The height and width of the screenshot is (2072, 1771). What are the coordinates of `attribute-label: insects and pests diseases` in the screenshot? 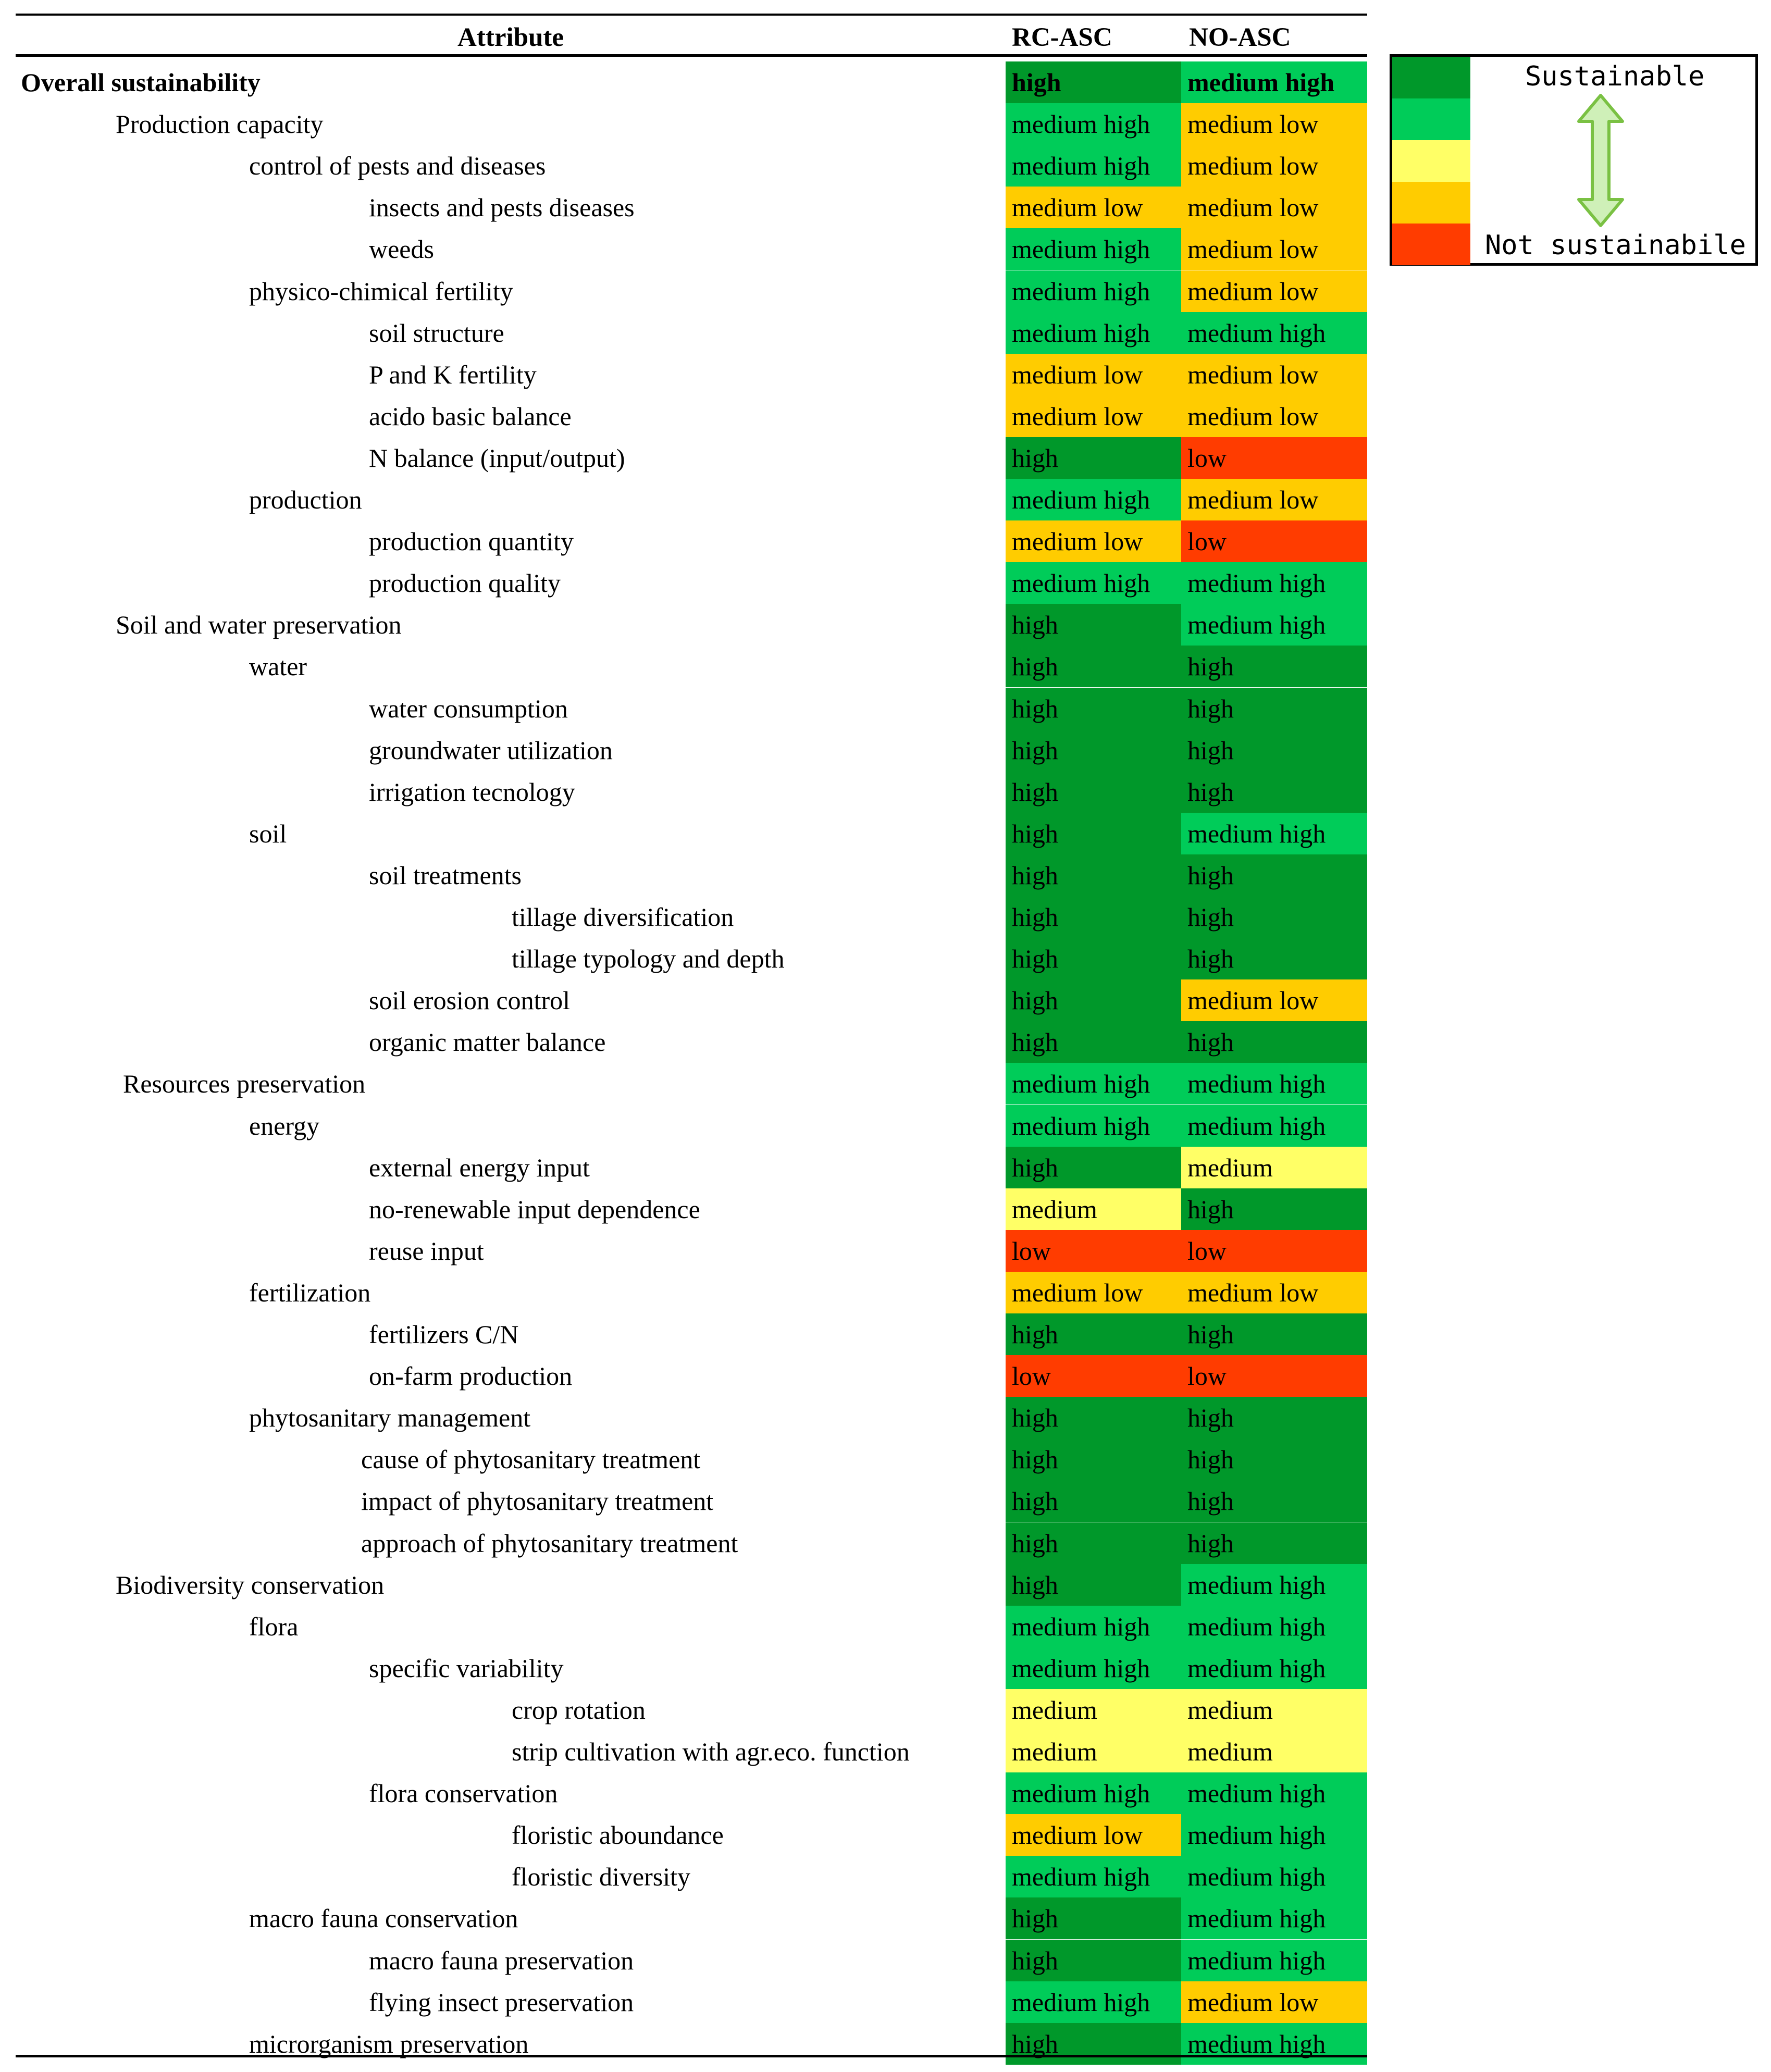 It's located at (502, 208).